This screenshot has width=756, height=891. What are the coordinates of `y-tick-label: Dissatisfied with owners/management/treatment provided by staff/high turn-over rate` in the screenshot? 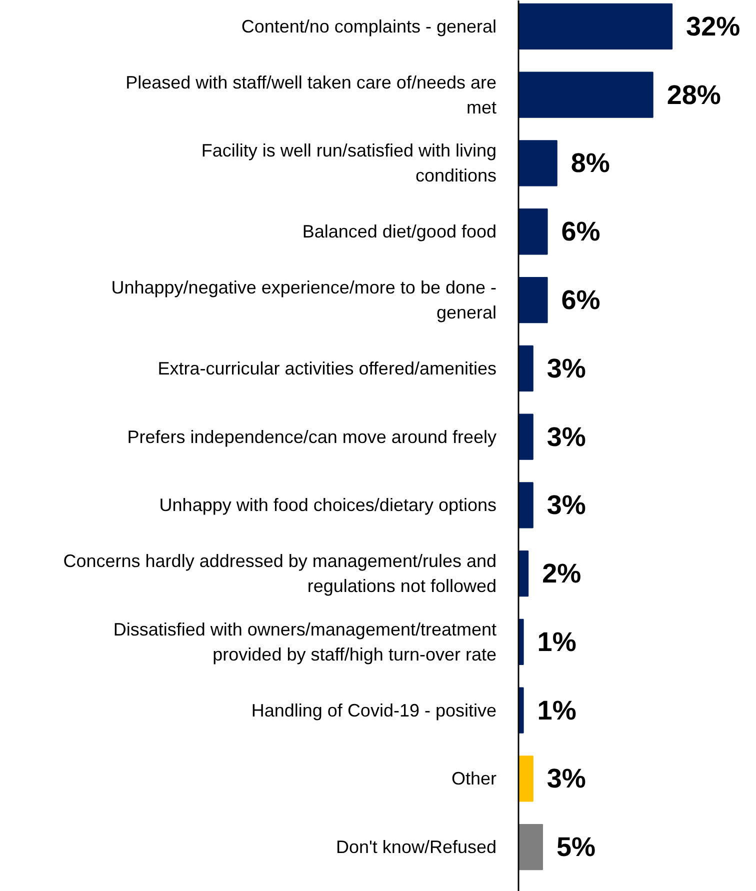 It's located at (305, 641).